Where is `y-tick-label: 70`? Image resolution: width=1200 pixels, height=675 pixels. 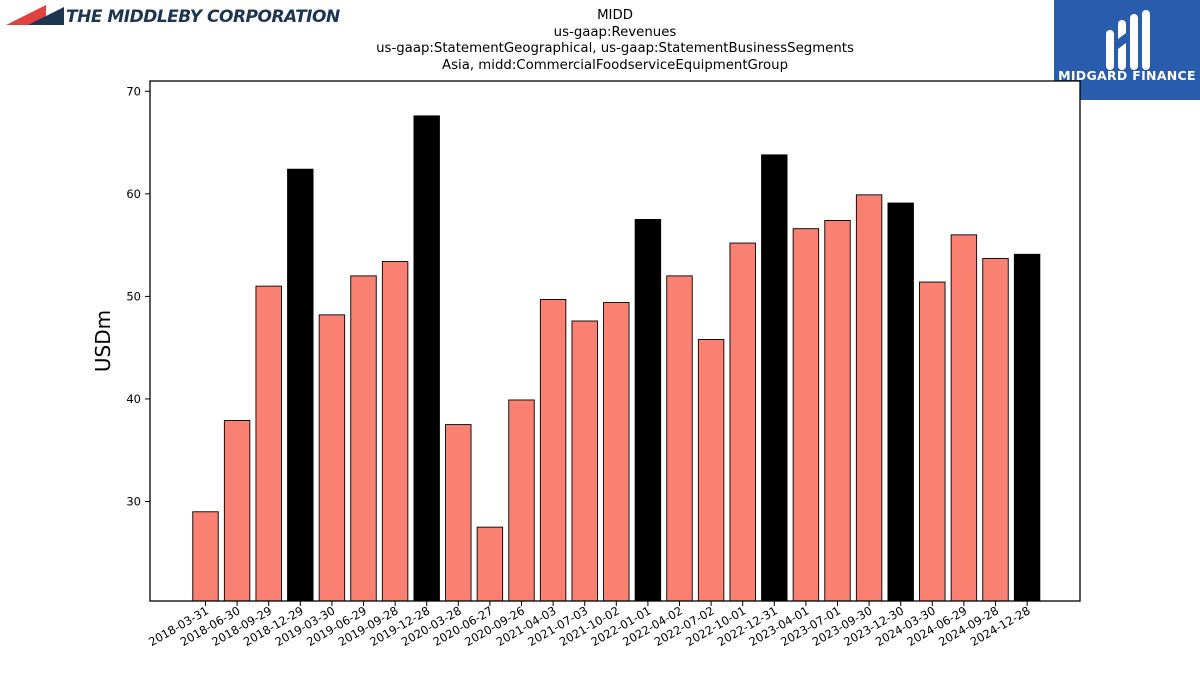 y-tick-label: 70 is located at coordinates (133, 91).